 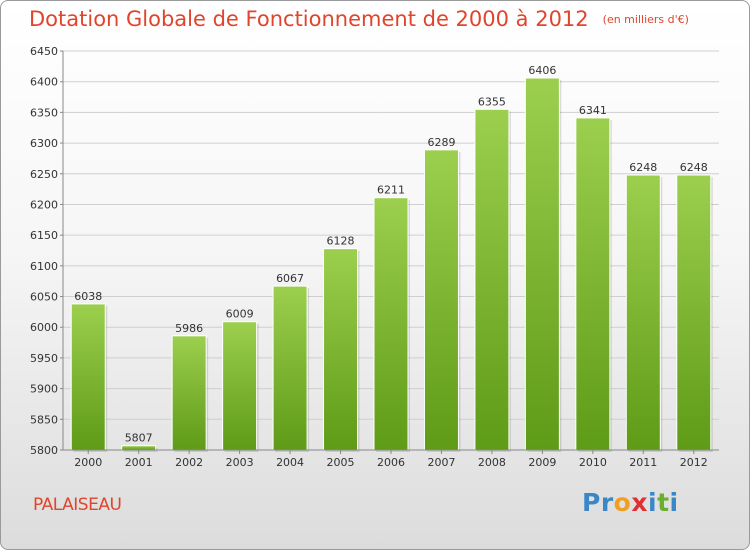 What do you see at coordinates (77, 505) in the screenshot?
I see `commune-name: PALAISEAU` at bounding box center [77, 505].